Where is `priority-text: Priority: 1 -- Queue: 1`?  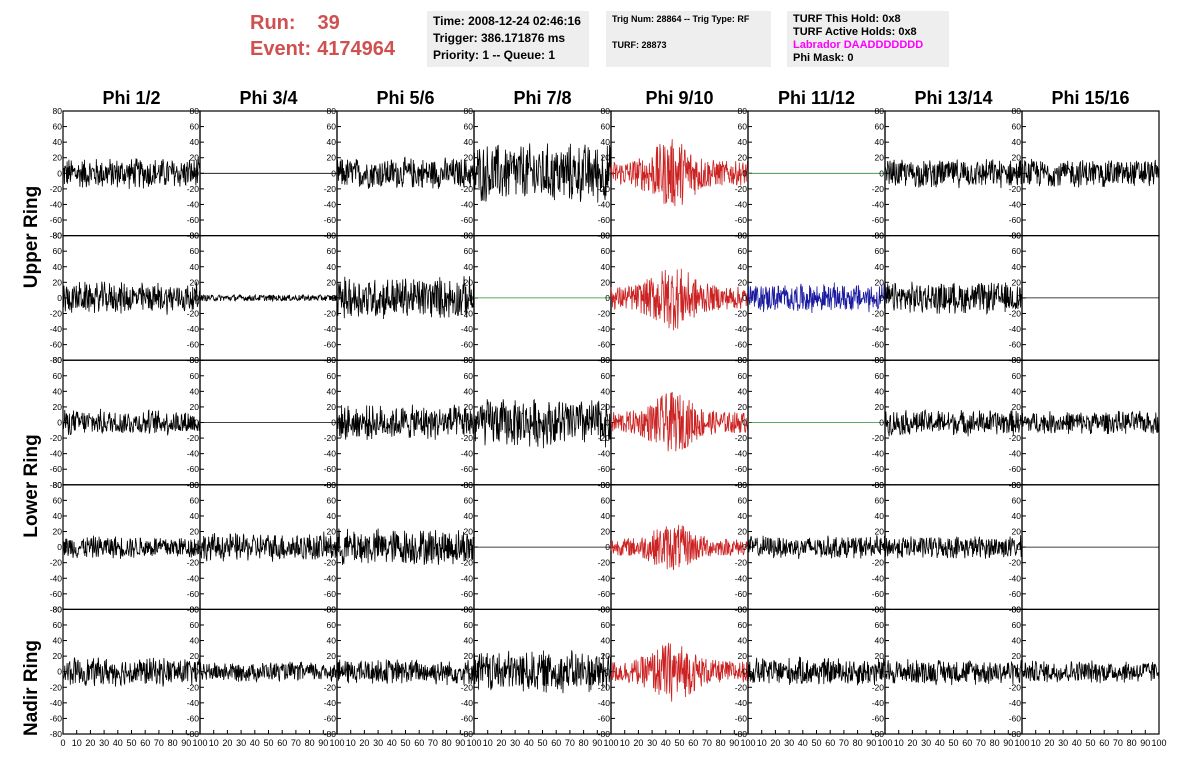 priority-text: Priority: 1 -- Queue: 1 is located at coordinates (494, 55).